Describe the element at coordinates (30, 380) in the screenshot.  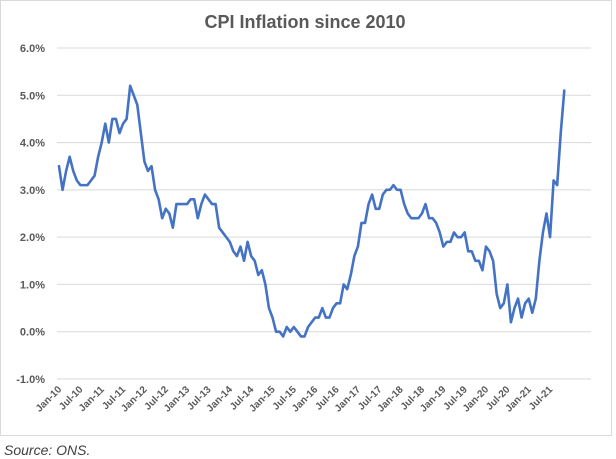
I see `y-tick-label: -1.0%` at that location.